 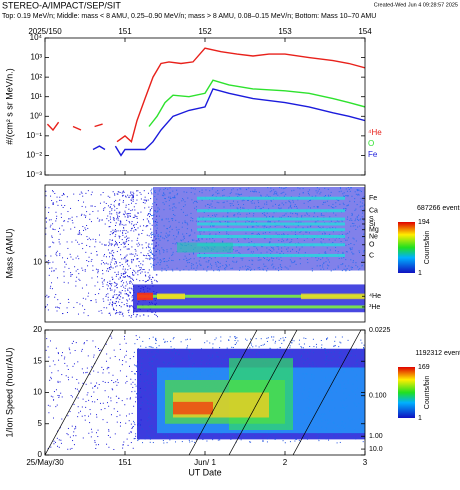 What do you see at coordinates (378, 396) in the screenshot?
I see `y2-tick-label: 0.100` at bounding box center [378, 396].